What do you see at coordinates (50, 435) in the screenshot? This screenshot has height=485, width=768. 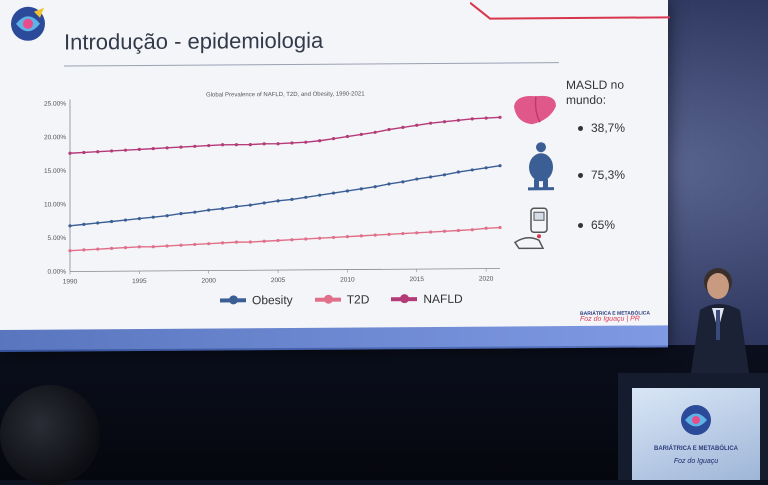 I see `audience-member-head` at bounding box center [50, 435].